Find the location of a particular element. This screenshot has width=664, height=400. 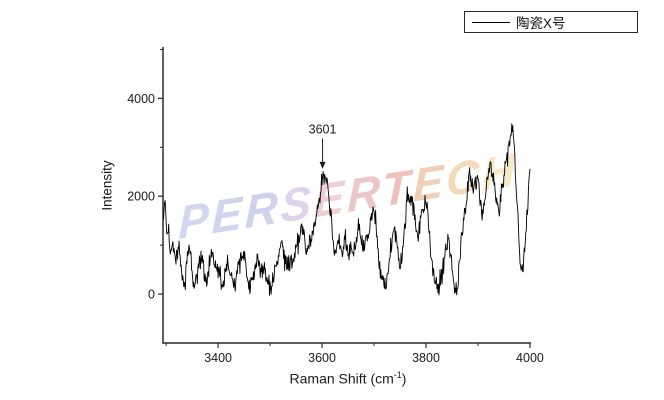

y-axis-title: Intensity is located at coordinates (107, 185).